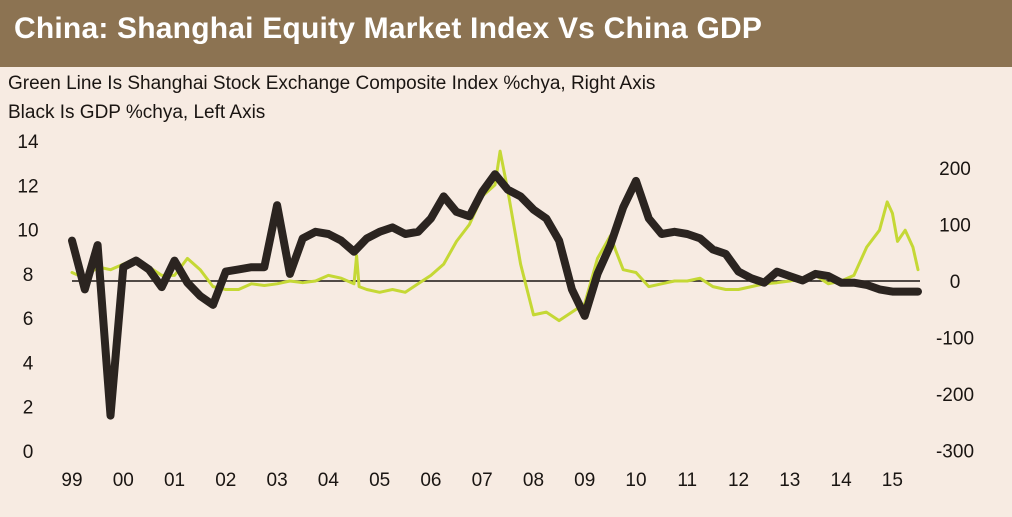 Image resolution: width=1012 pixels, height=517 pixels. I want to click on x-axis-tick-label: 00, so click(123, 480).